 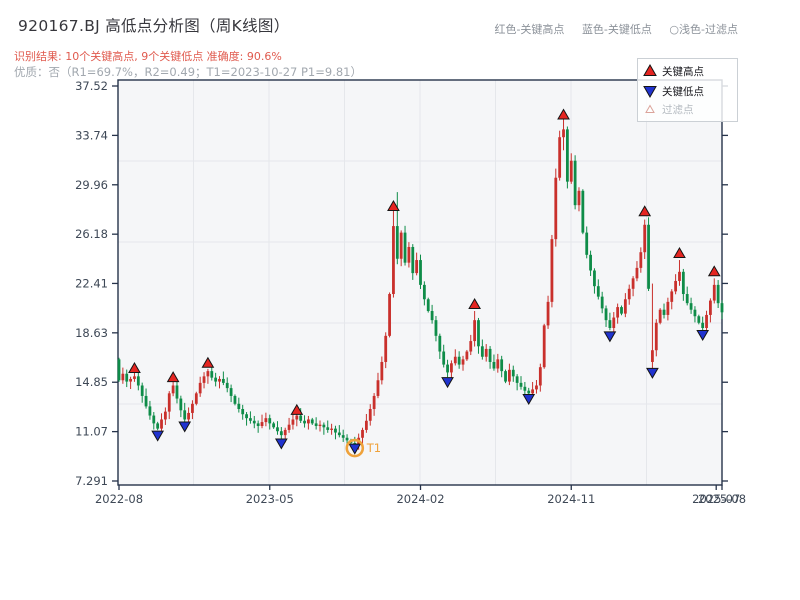 What do you see at coordinates (529, 29) in the screenshot?
I see `color-key-high: 红色-关键高点` at bounding box center [529, 29].